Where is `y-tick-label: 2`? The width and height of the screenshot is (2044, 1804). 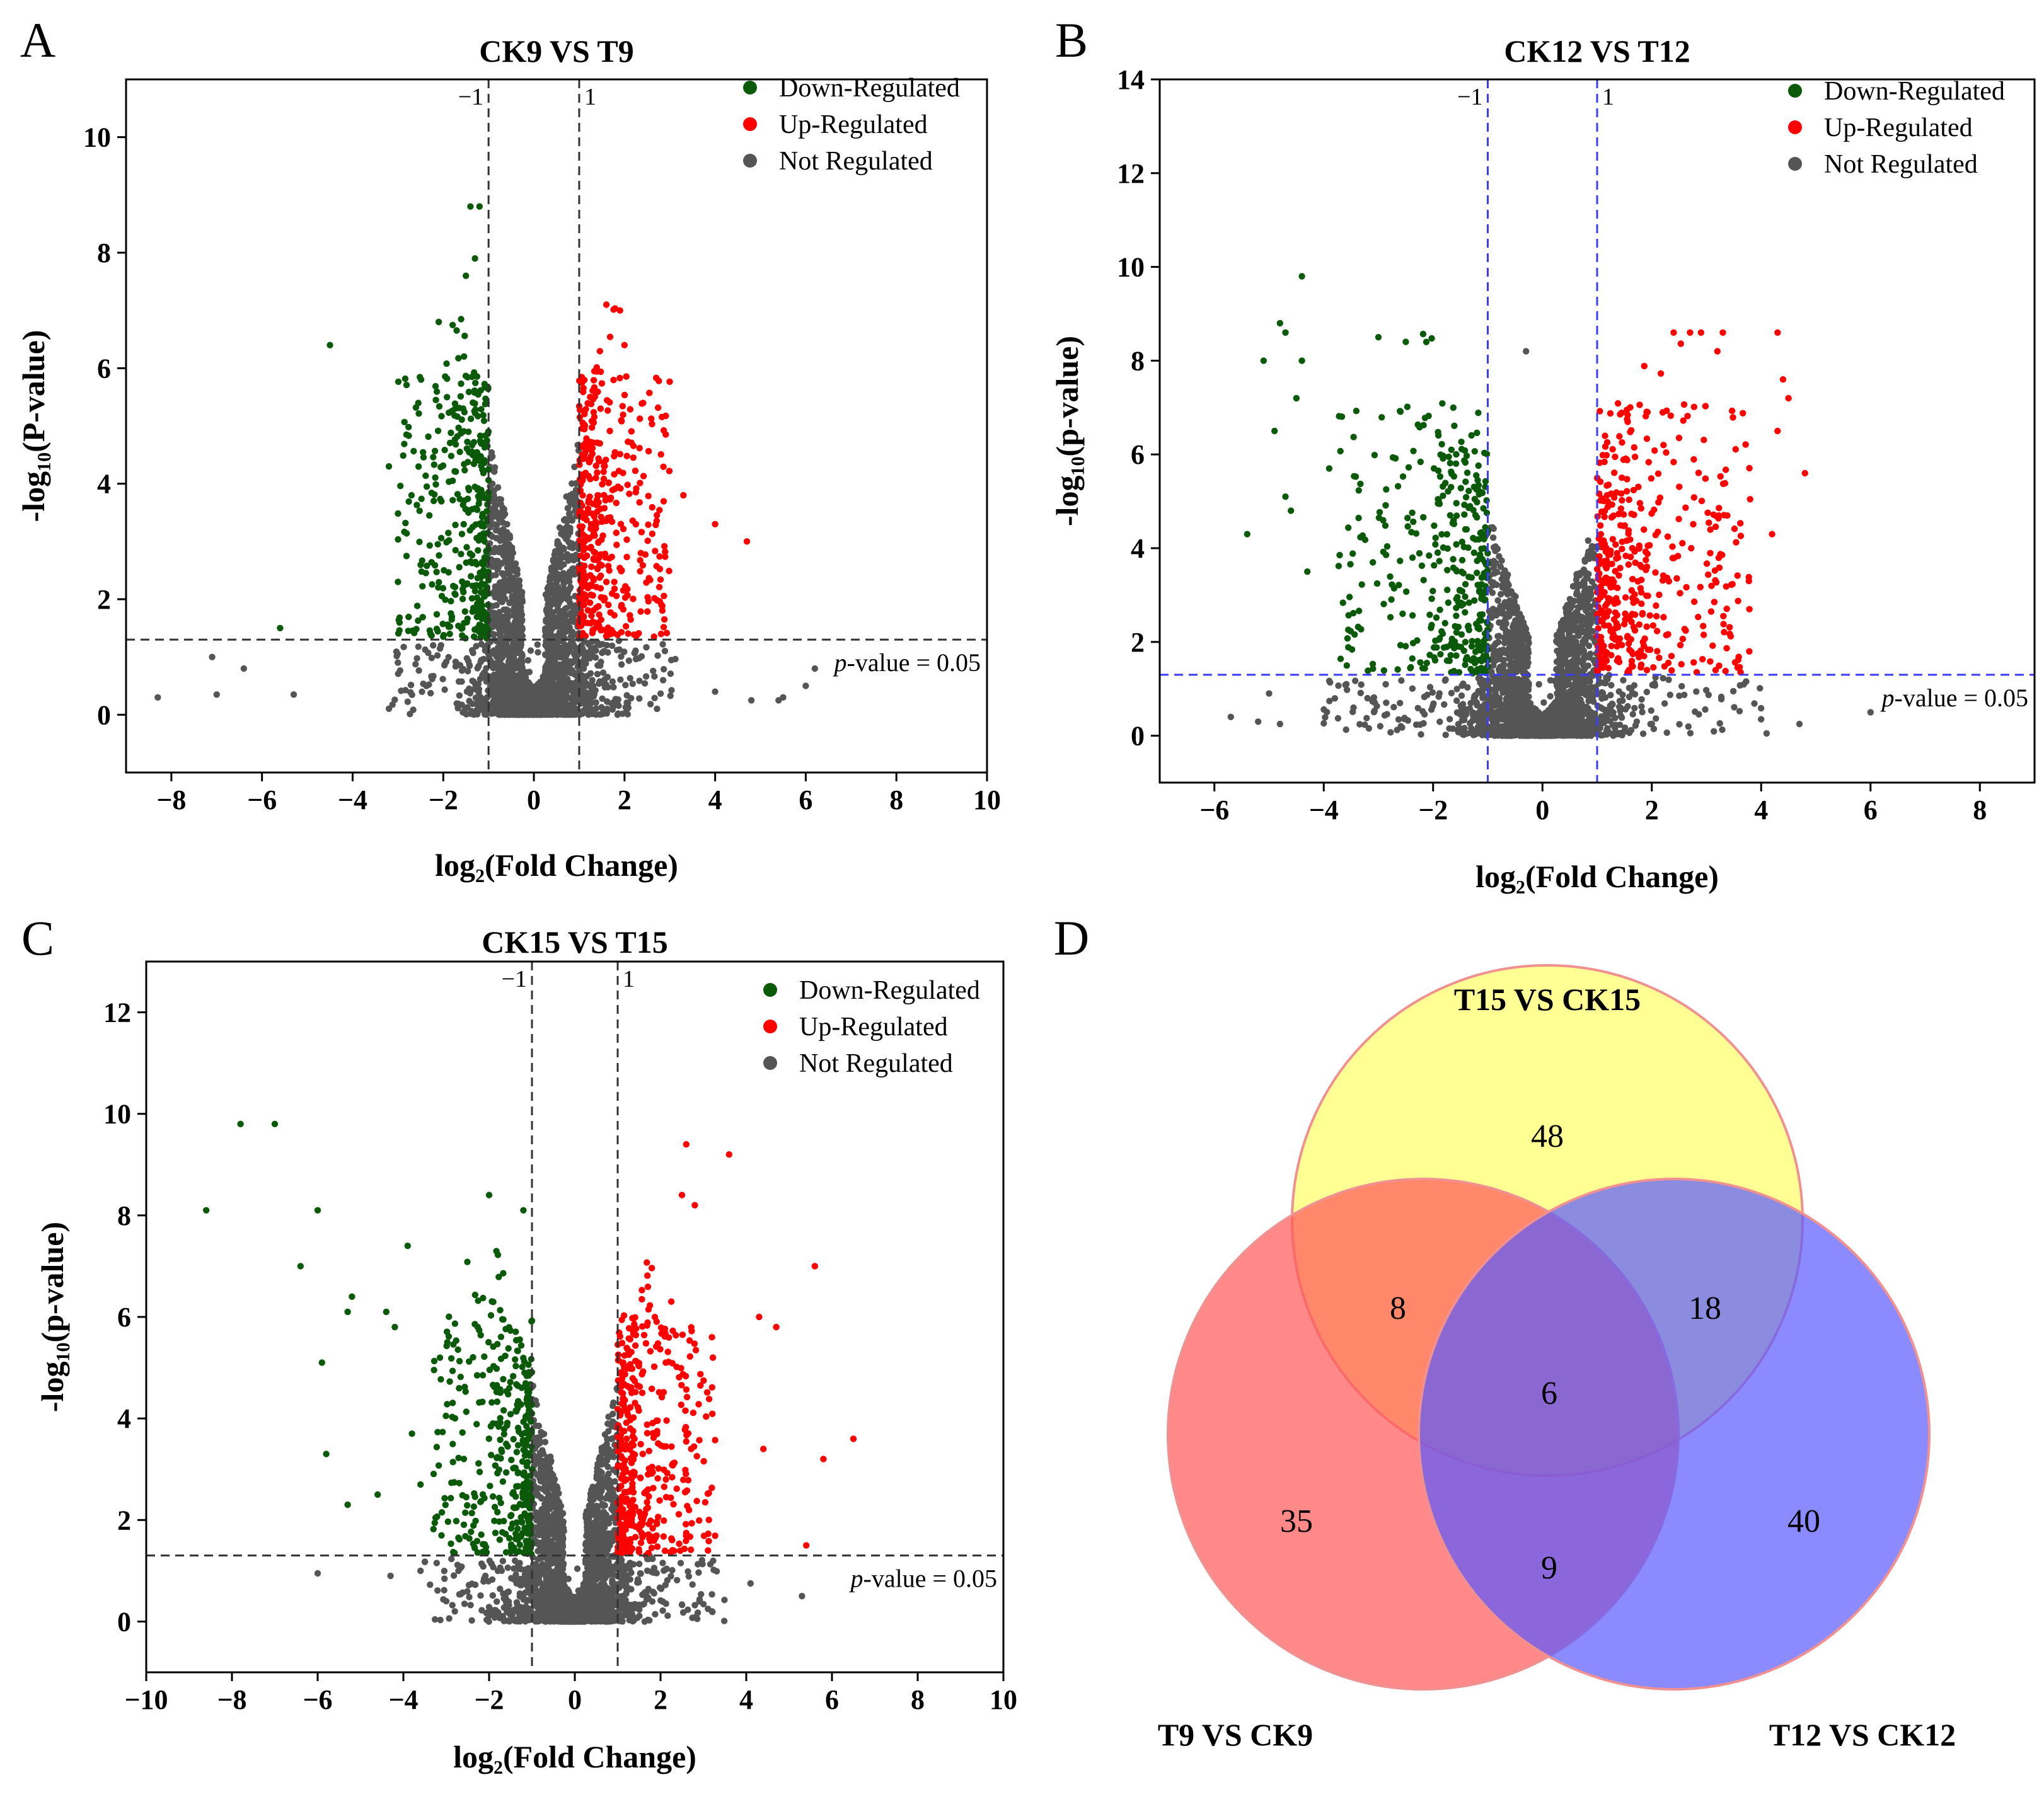
y-tick-label: 2 is located at coordinates (104, 599).